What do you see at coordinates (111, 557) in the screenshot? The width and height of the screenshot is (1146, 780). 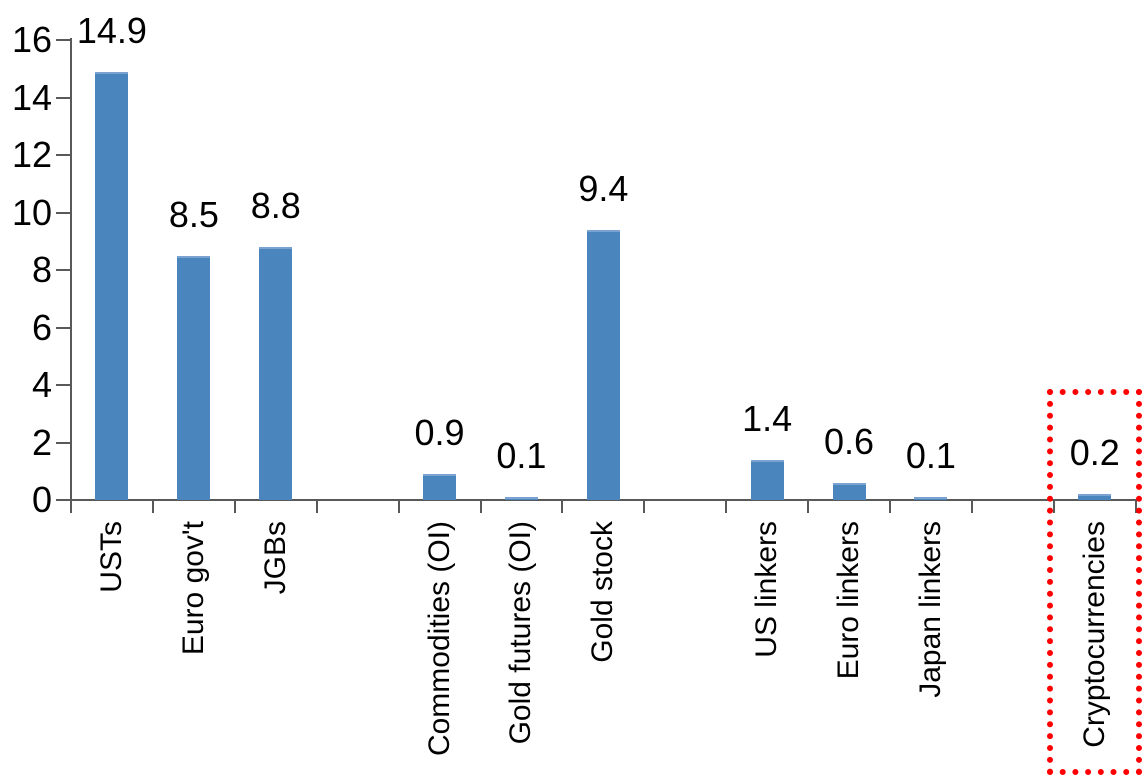 I see `category-label: USTs` at bounding box center [111, 557].